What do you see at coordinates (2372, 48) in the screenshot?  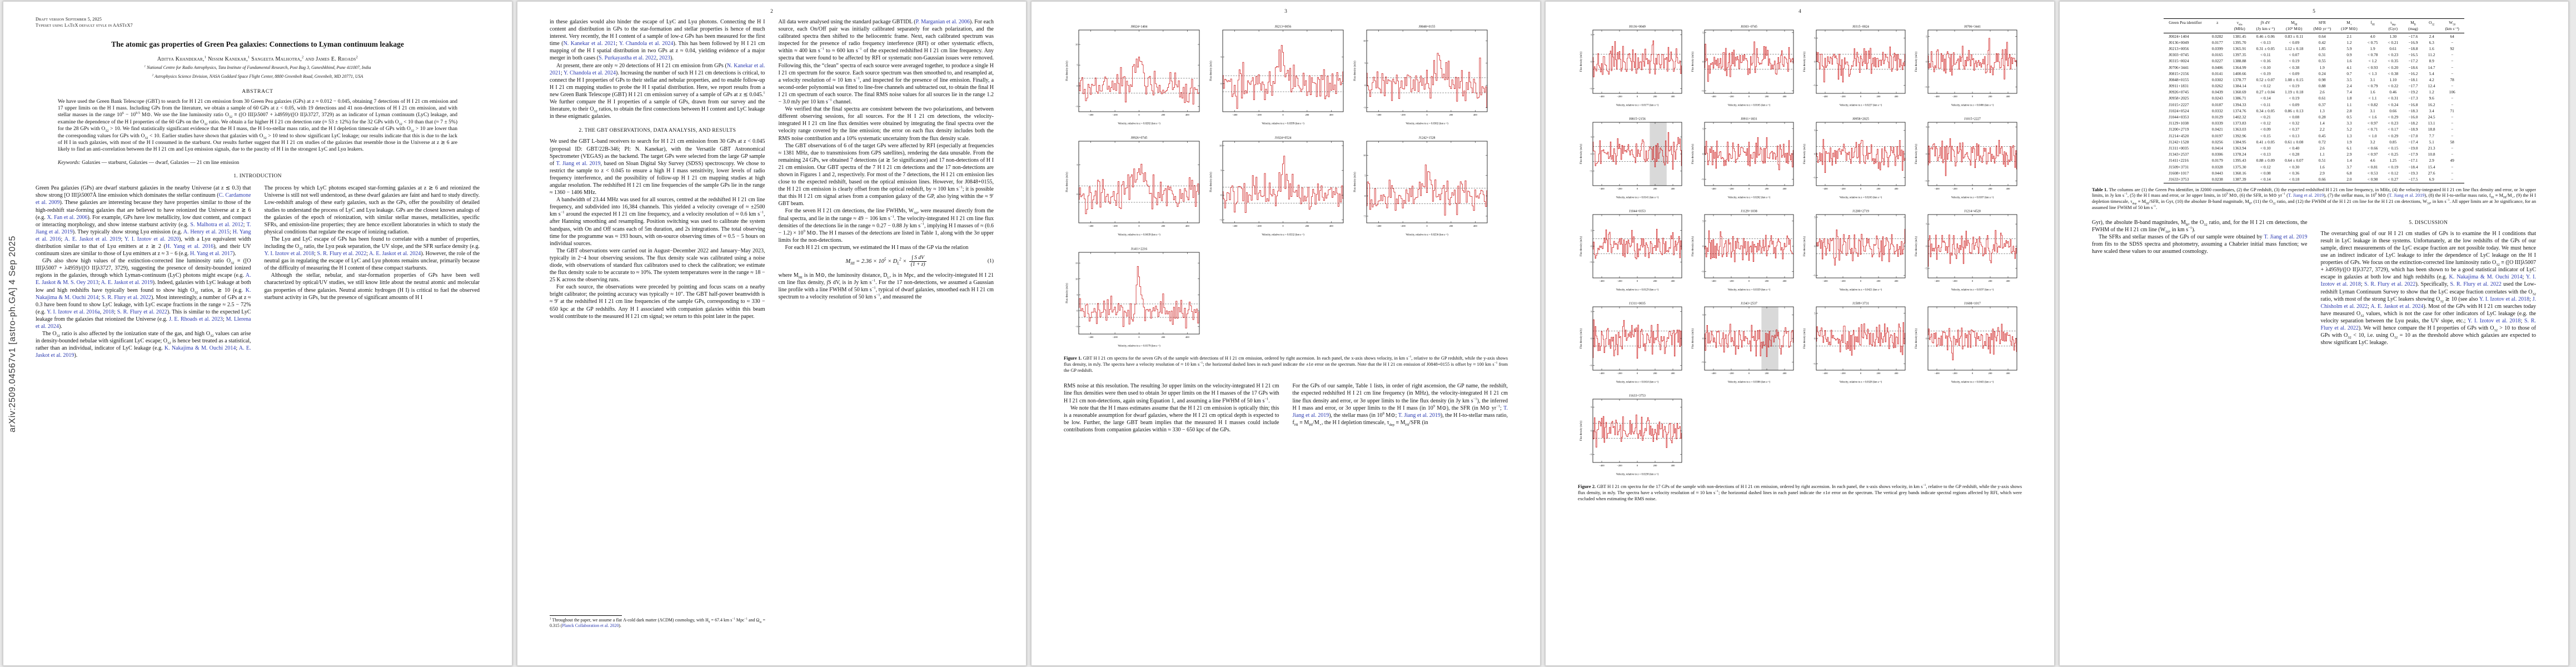 I see `table-cell: 1.9` at bounding box center [2372, 48].